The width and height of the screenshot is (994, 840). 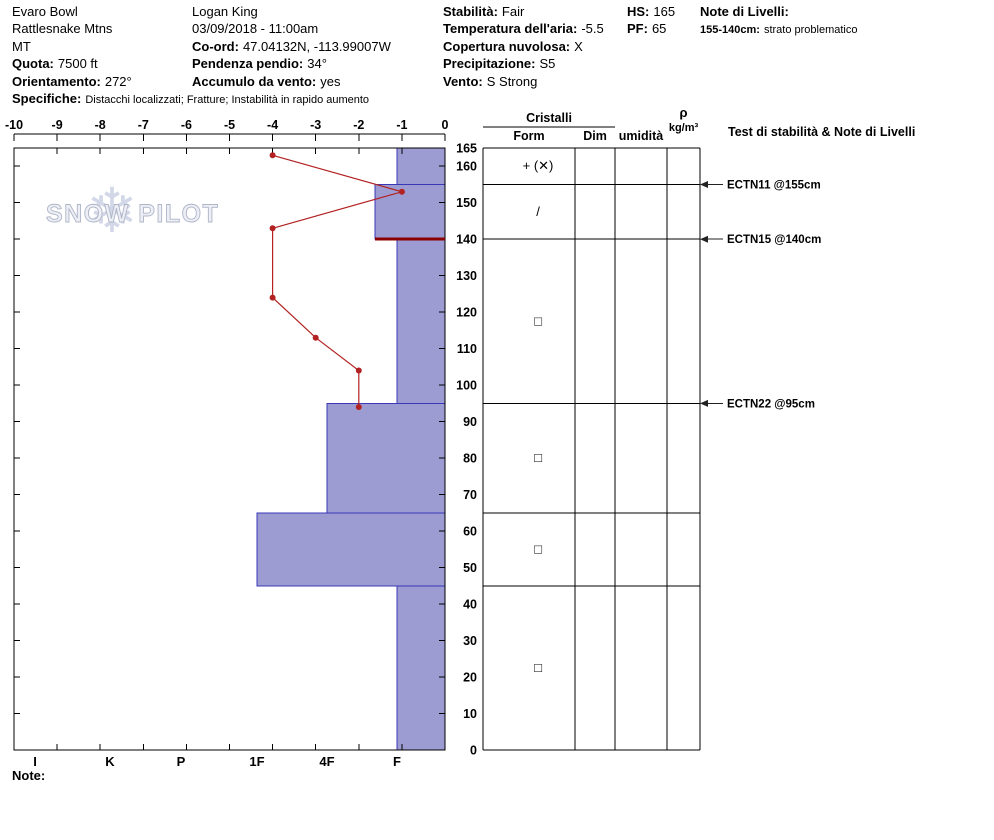 I want to click on col-header-density-rho: ρ, so click(x=683, y=112).